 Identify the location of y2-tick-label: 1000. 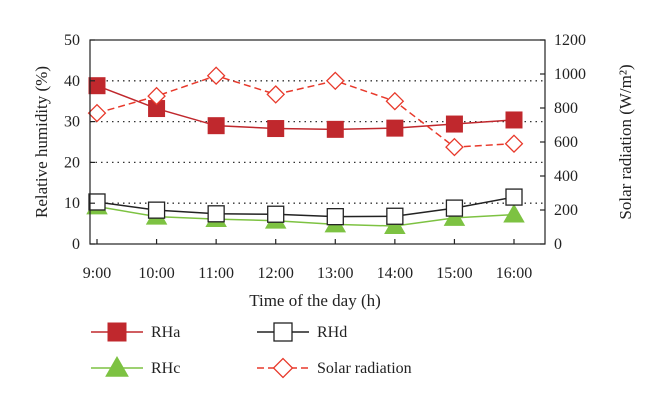
(570, 74).